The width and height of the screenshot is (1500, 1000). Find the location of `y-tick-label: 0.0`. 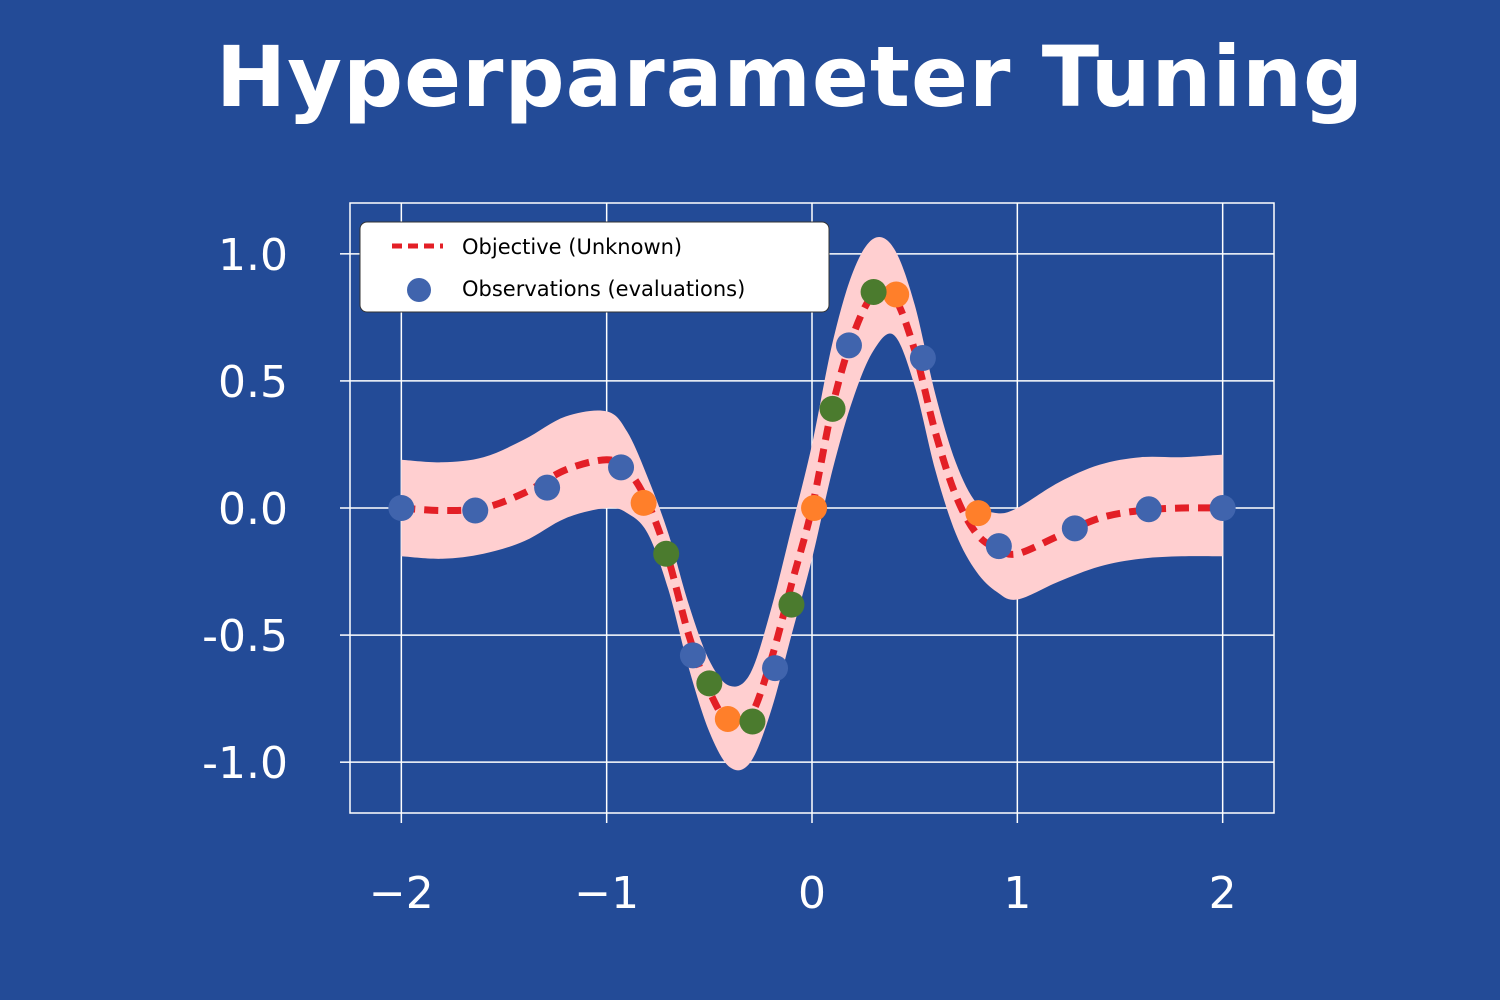

y-tick-label: 0.0 is located at coordinates (253, 509).